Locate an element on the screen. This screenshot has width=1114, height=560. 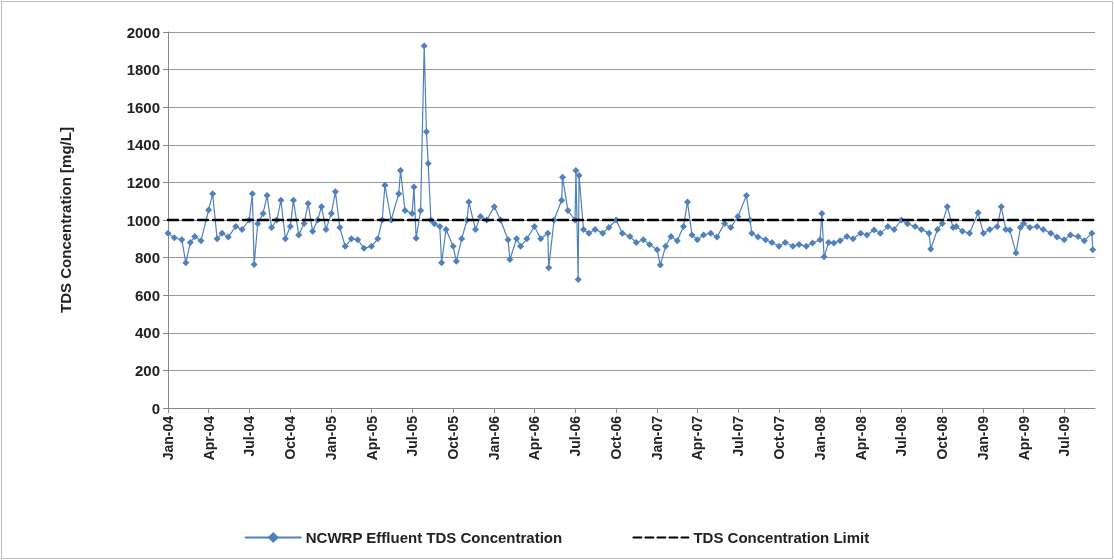
x-tick-label: Apr-07 is located at coordinates (697, 438).